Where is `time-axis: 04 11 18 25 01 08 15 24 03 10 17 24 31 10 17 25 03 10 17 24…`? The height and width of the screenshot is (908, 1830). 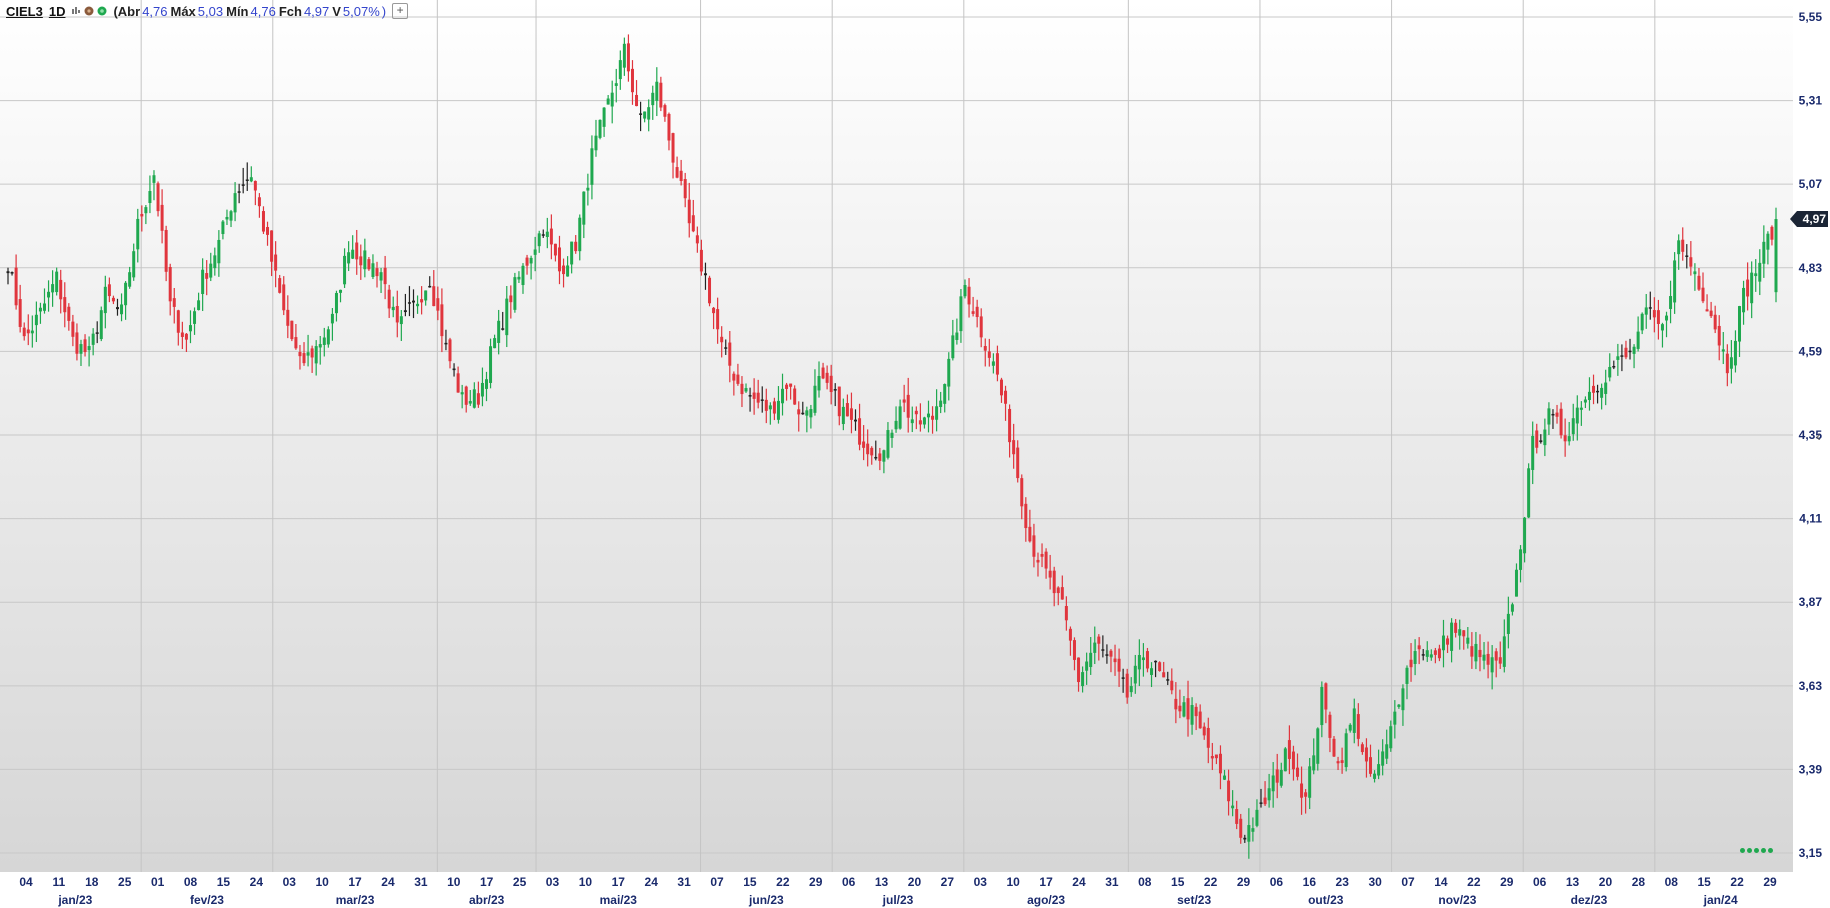 time-axis: 04 11 18 25 01 08 15 24 03 10 17 24 31 10 17 25 03 10 17 24… is located at coordinates (898, 891).